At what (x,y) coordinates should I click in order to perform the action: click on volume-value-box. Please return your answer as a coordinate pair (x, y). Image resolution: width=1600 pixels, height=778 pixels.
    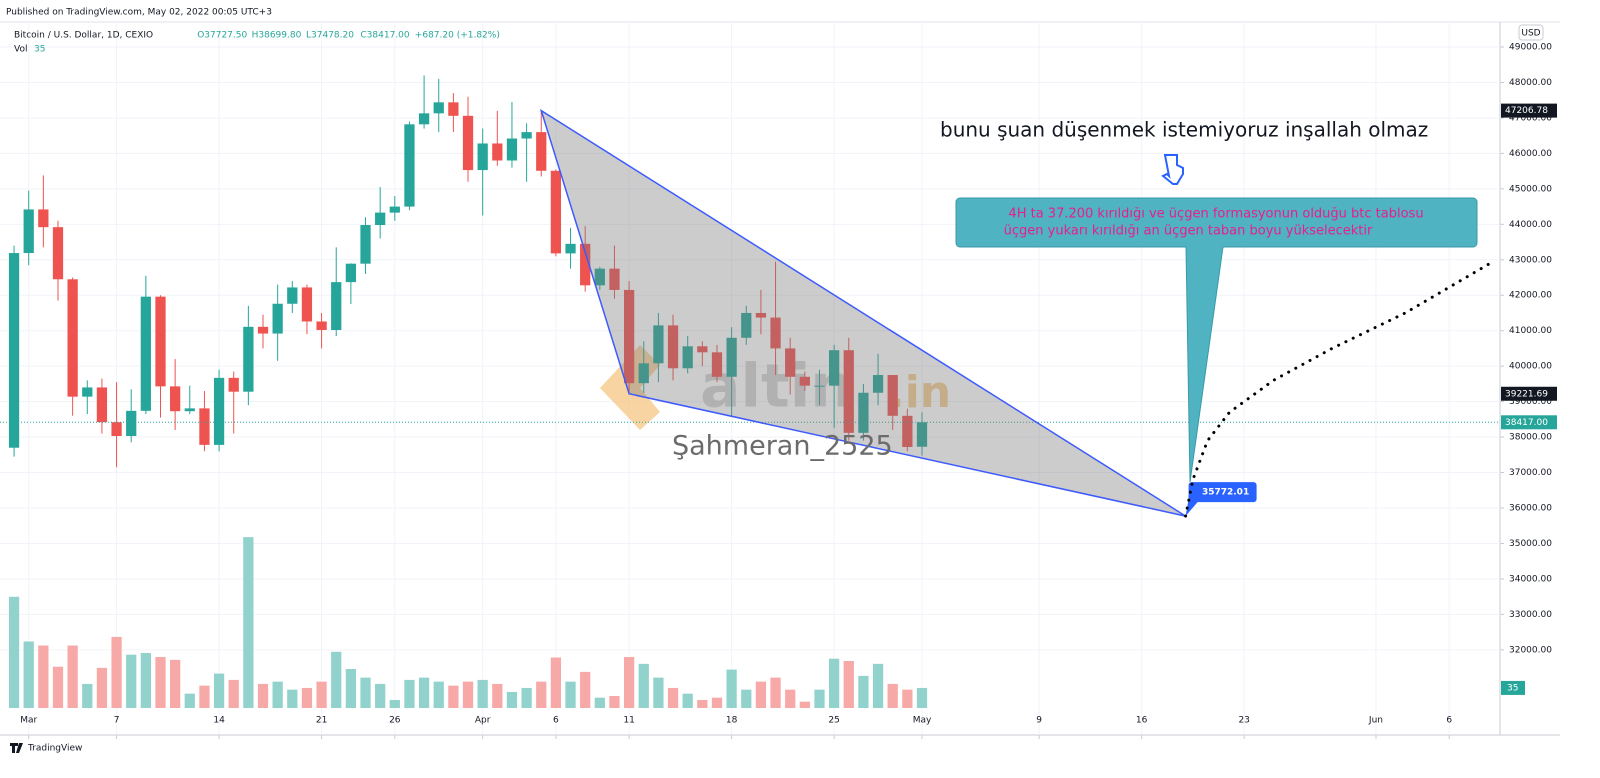
    Looking at the image, I should click on (1513, 687).